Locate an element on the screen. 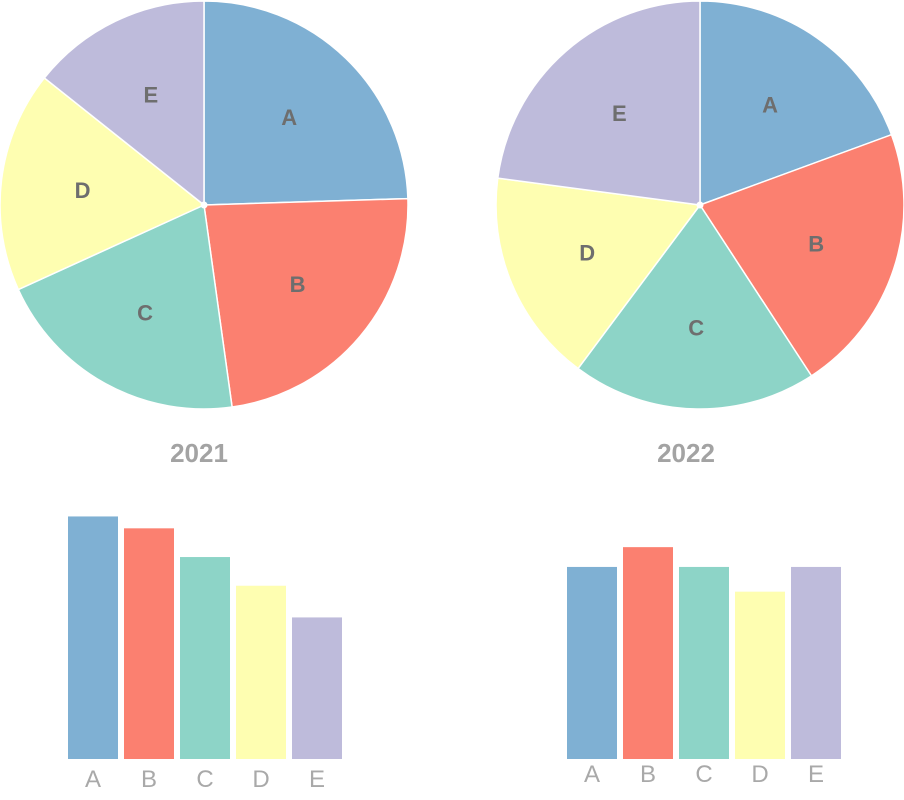  bar-chart-2021: A B C D E is located at coordinates (205, 654).